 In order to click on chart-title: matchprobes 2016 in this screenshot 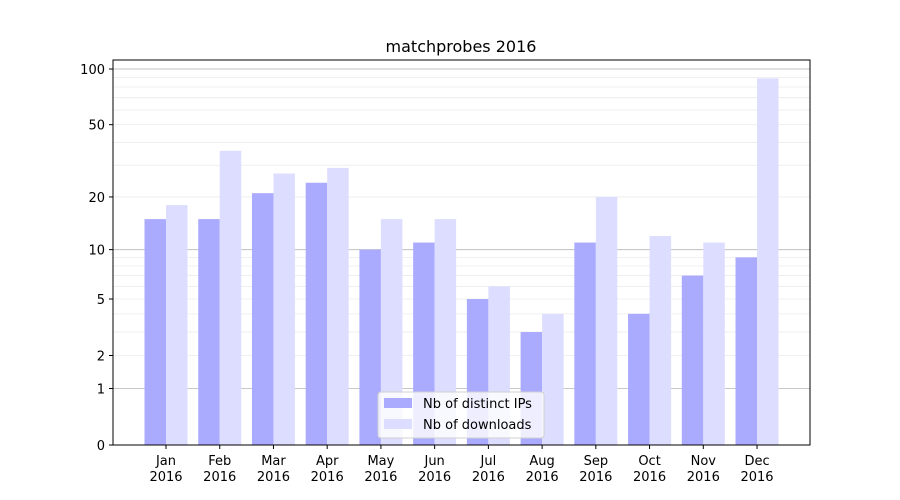, I will do `click(461, 46)`.